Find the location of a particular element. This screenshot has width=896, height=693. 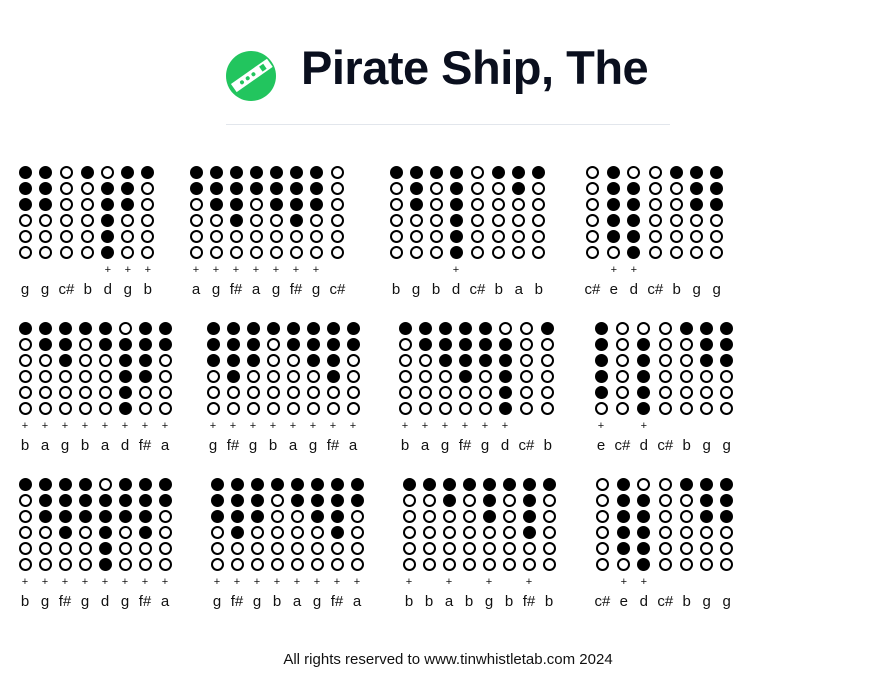

divider is located at coordinates (448, 124).